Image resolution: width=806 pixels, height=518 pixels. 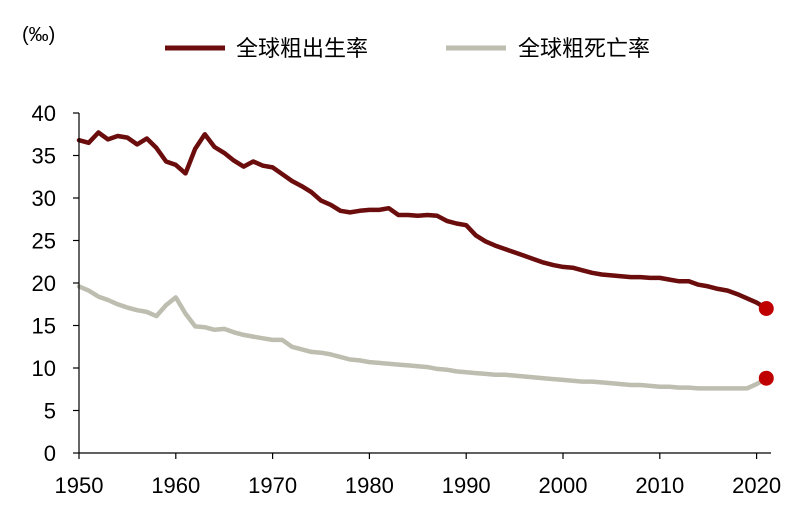 What do you see at coordinates (79, 485) in the screenshot?
I see `x-tick-label: 1950` at bounding box center [79, 485].